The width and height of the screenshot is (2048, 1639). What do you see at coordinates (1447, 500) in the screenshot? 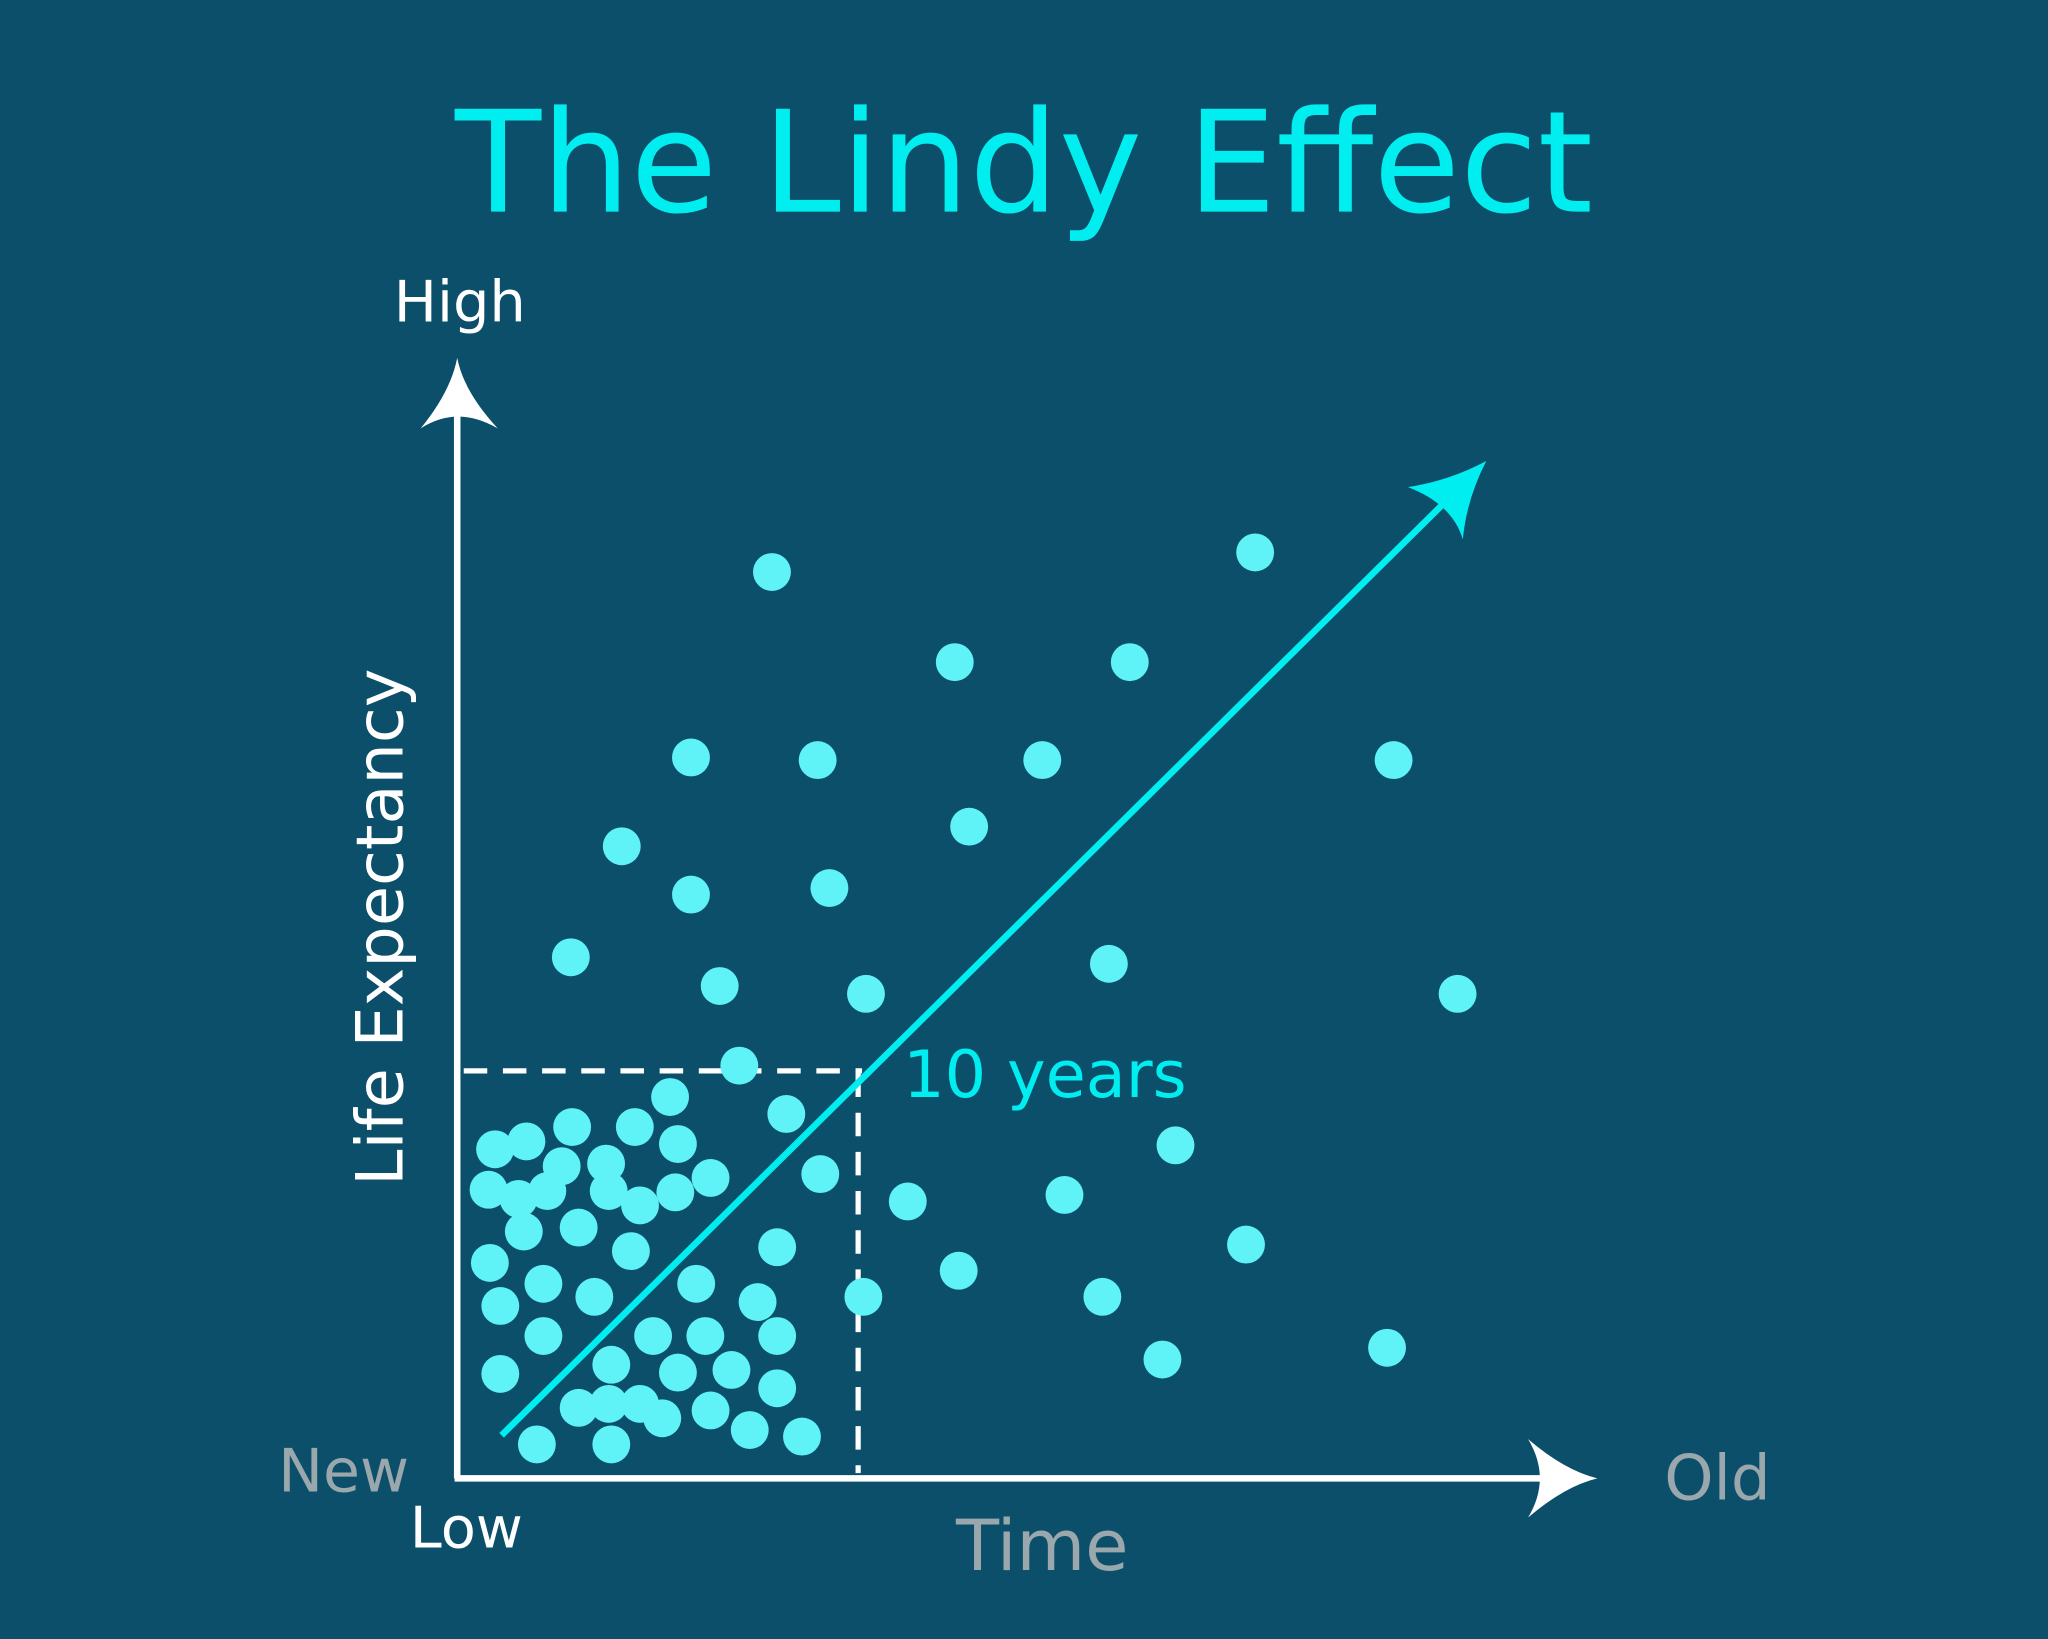
I see `trend-arrowhead` at bounding box center [1447, 500].